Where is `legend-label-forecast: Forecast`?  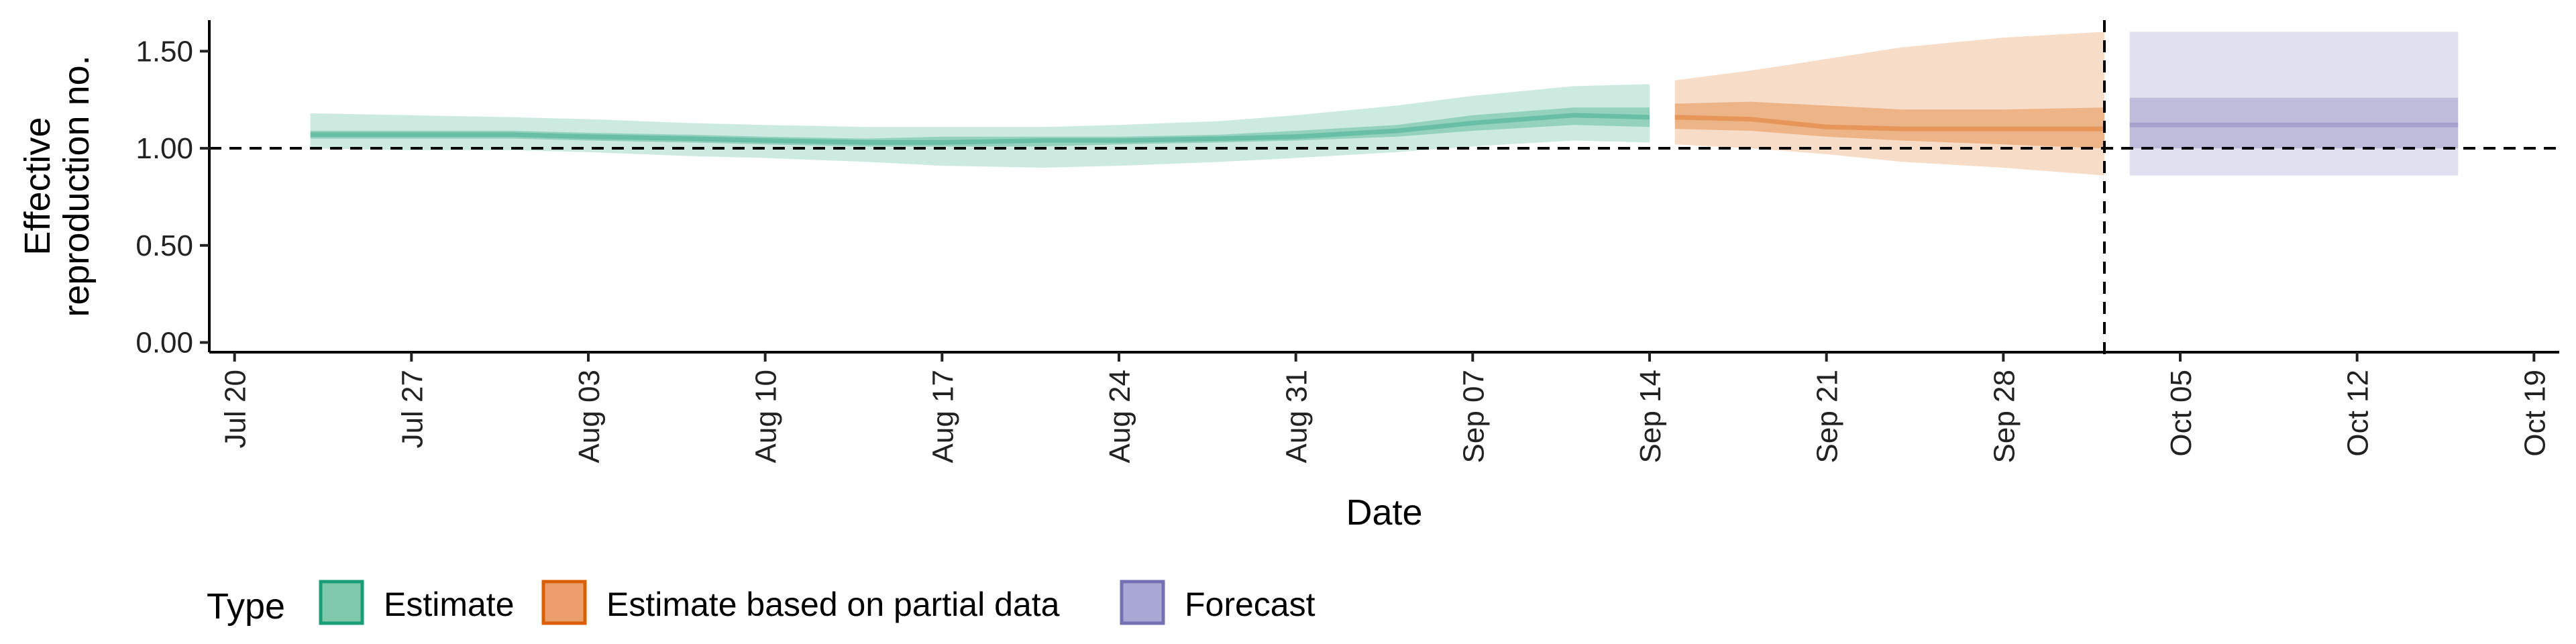 legend-label-forecast: Forecast is located at coordinates (1250, 604).